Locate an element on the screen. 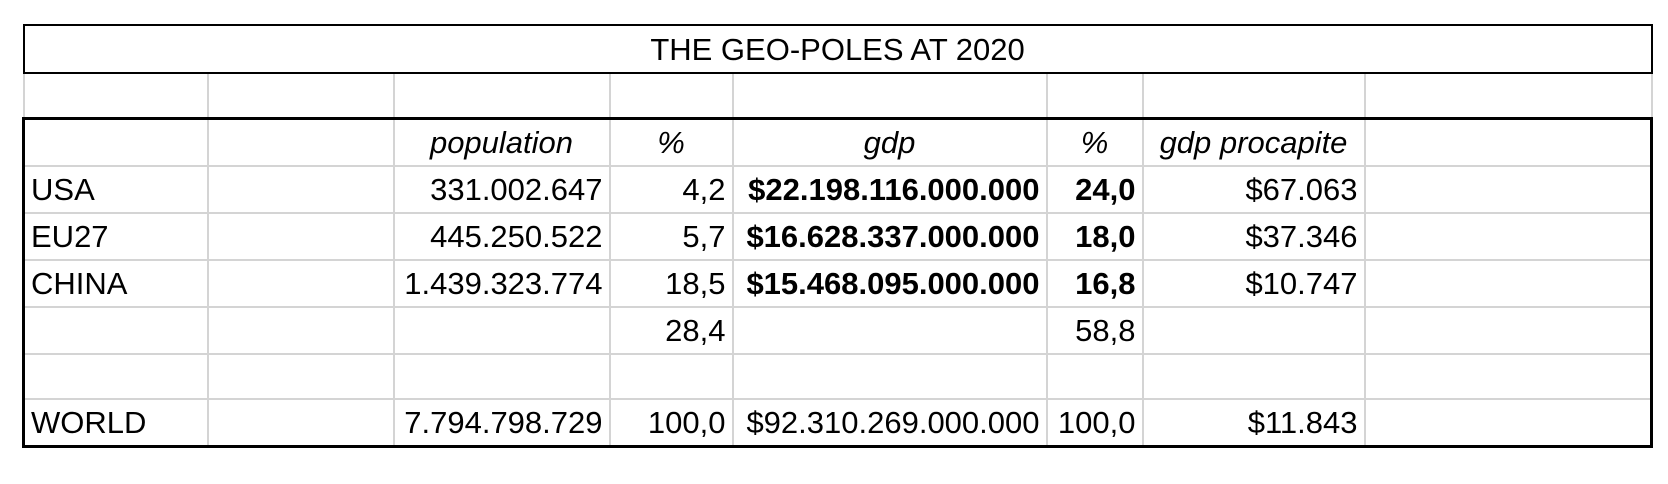  empty-row is located at coordinates (838, 376).